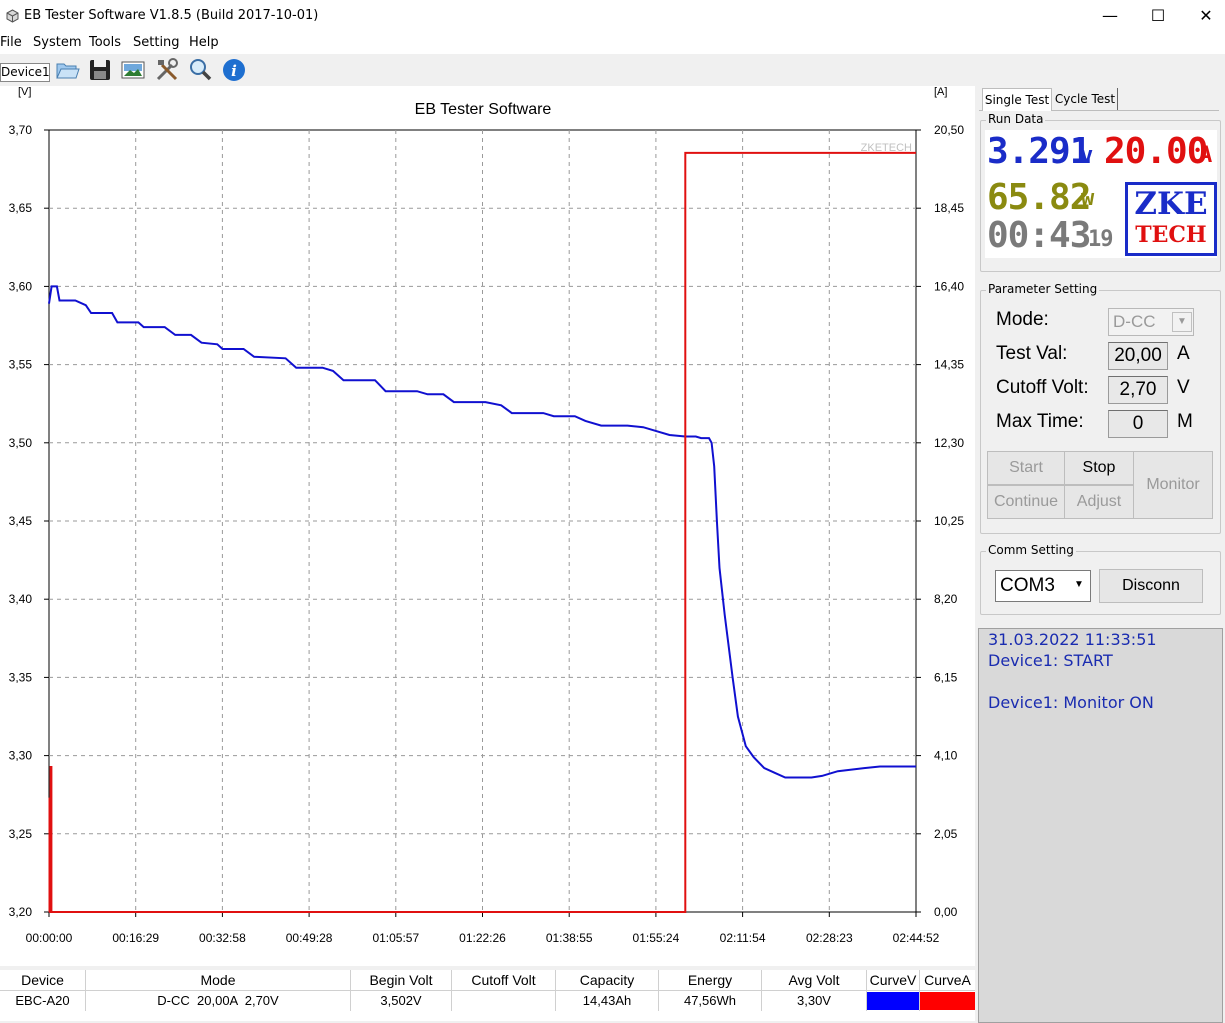  Describe the element at coordinates (1110, 15) in the screenshot. I see `minimize-button: —` at that location.